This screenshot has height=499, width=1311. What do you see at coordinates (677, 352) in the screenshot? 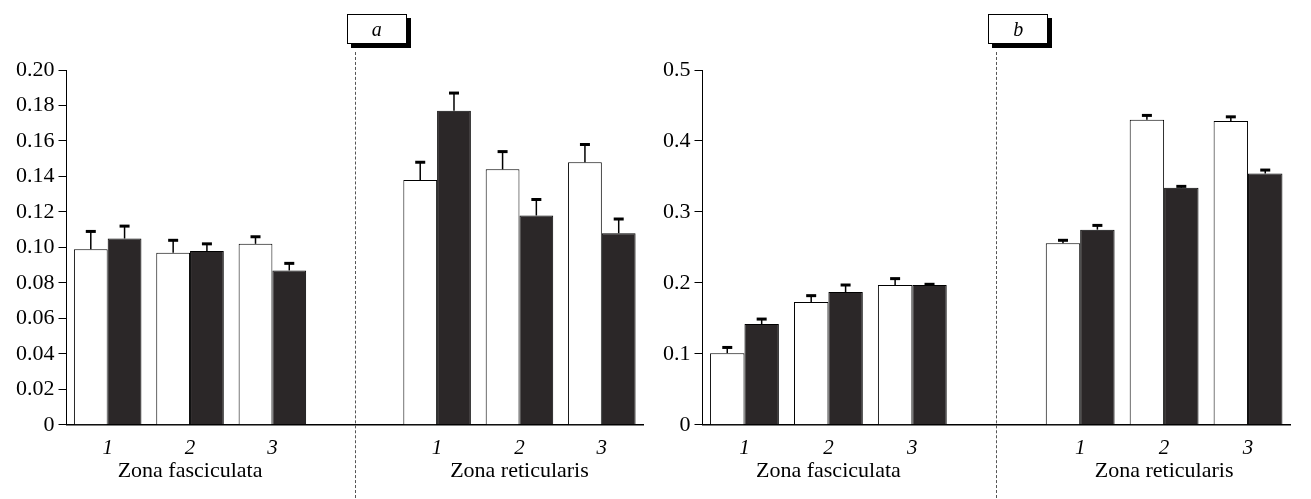
I see `y-tick-label: 0.1` at bounding box center [677, 352].